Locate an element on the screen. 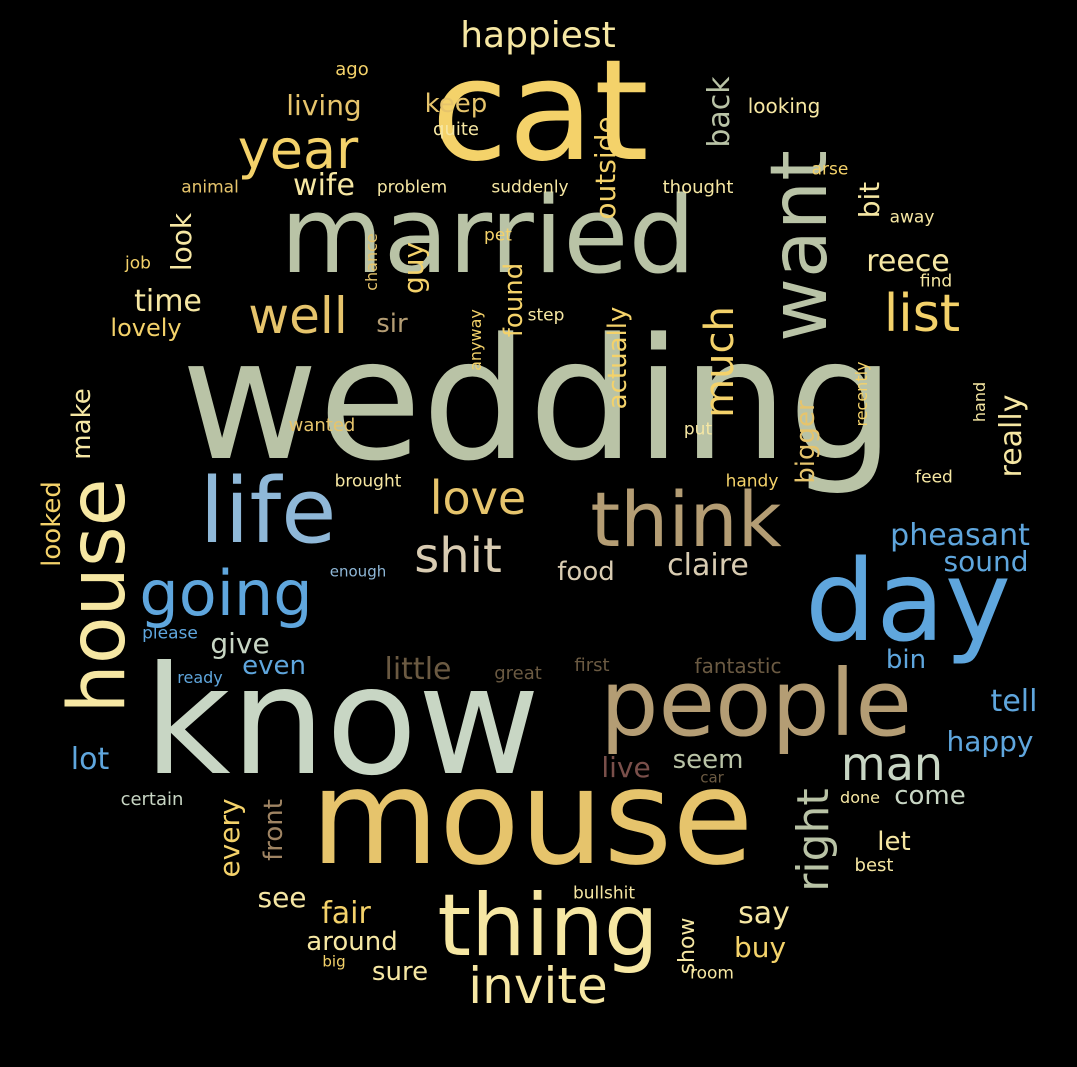 This screenshot has height=1067, width=1077. word-around: around is located at coordinates (352, 942).